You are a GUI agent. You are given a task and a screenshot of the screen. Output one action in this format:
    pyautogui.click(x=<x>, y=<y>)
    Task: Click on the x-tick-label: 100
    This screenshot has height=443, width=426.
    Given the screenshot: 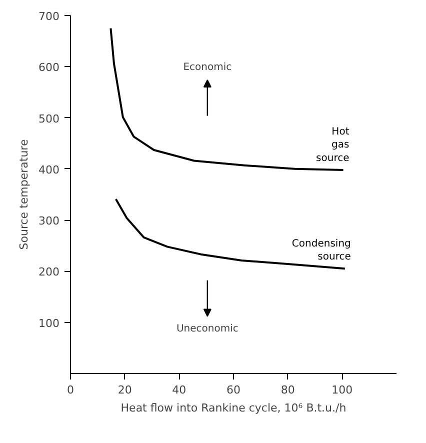 What is the action you would take?
    pyautogui.click(x=342, y=390)
    